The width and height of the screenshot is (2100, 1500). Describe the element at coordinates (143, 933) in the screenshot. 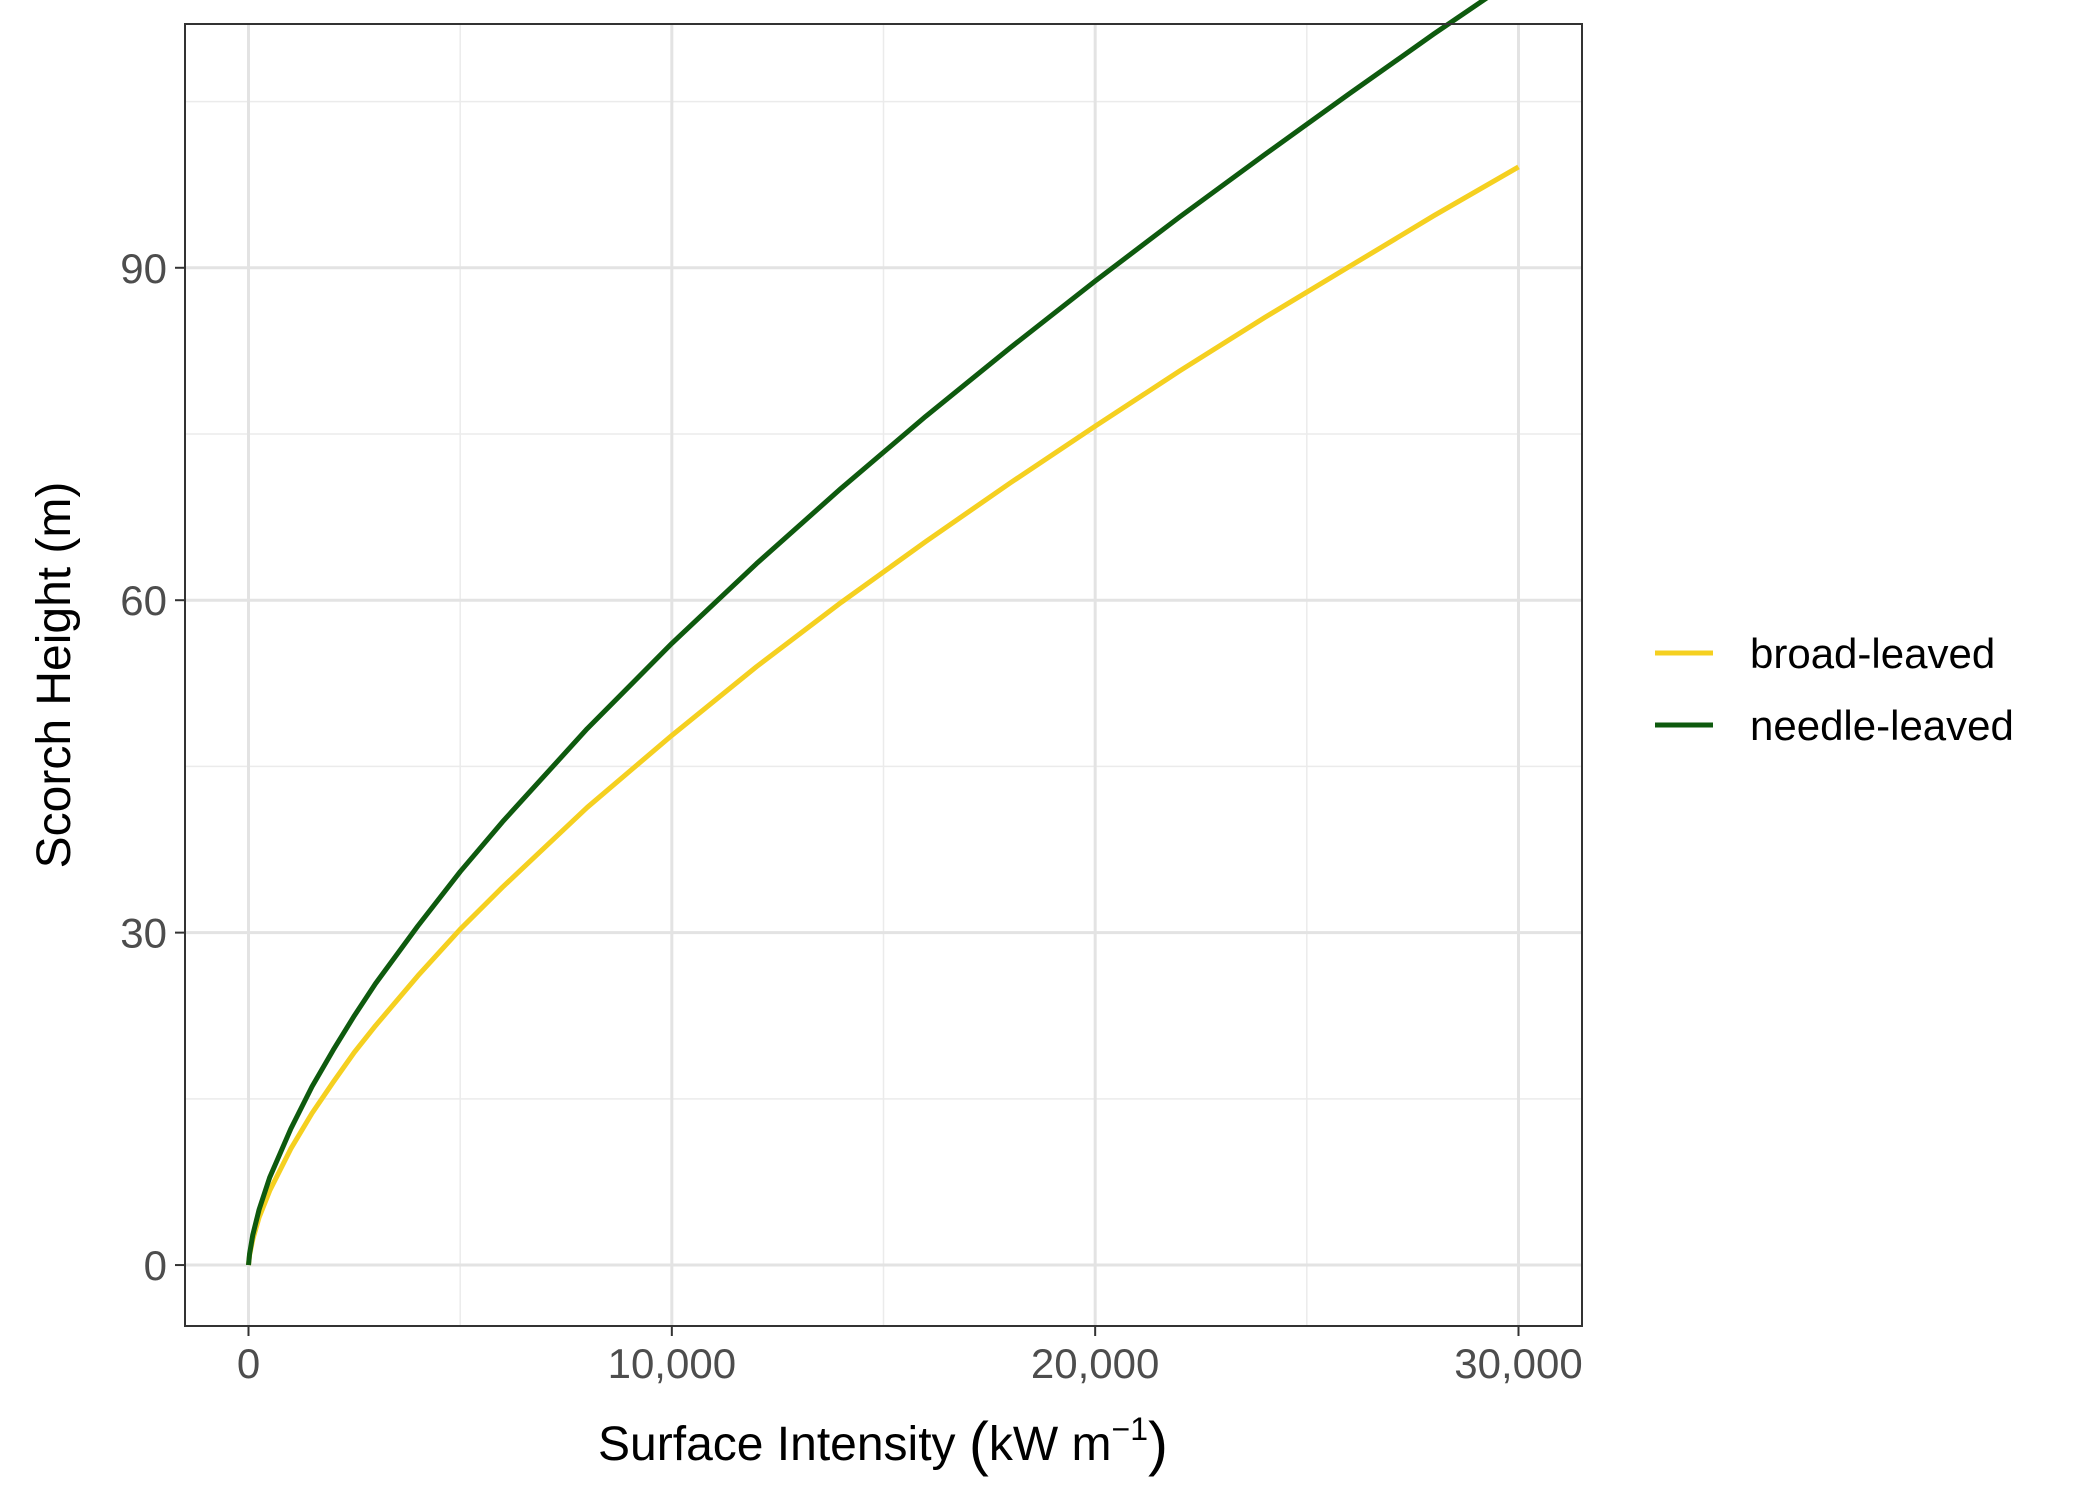

I see `y-tick-label: 30` at that location.